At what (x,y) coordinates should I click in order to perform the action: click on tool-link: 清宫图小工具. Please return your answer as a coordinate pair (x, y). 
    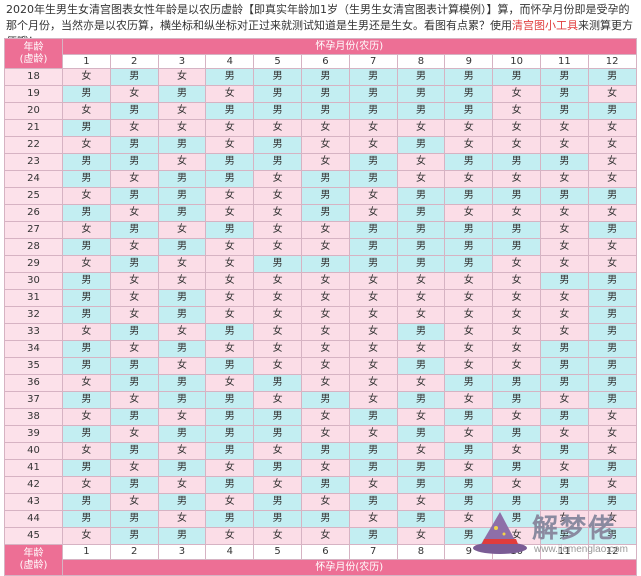
    Looking at the image, I should click on (545, 25).